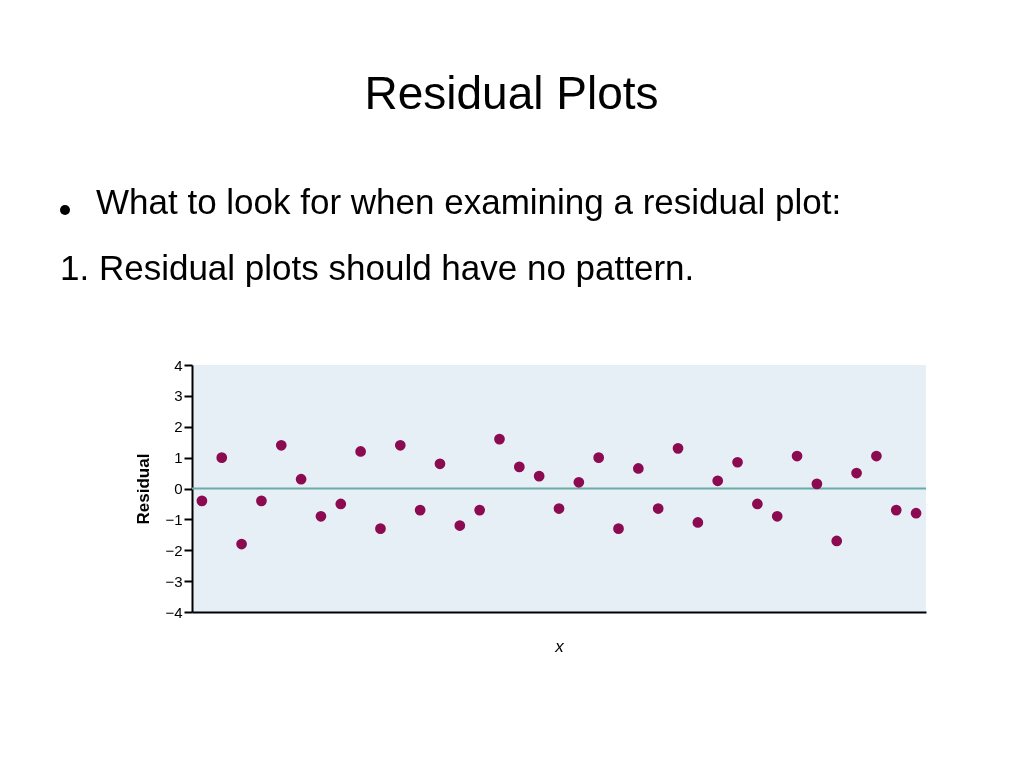 The height and width of the screenshot is (767, 1023). I want to click on y-tick-label: −4, so click(174, 612).